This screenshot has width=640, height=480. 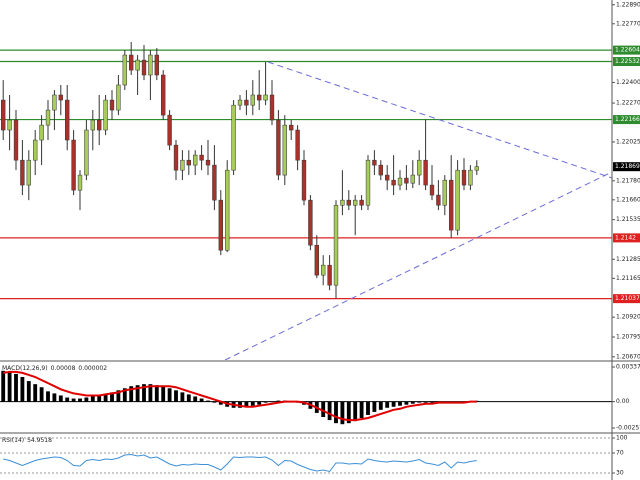 I want to click on current-price-label: 1.21869, so click(x=627, y=166).